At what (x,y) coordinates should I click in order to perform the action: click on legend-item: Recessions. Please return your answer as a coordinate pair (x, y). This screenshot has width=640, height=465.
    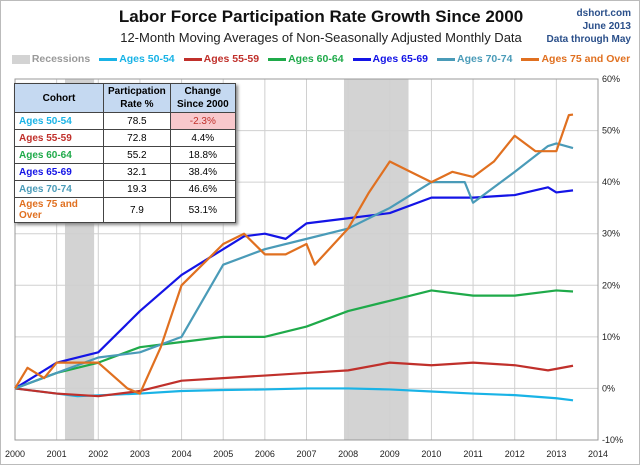
    Looking at the image, I should click on (51, 59).